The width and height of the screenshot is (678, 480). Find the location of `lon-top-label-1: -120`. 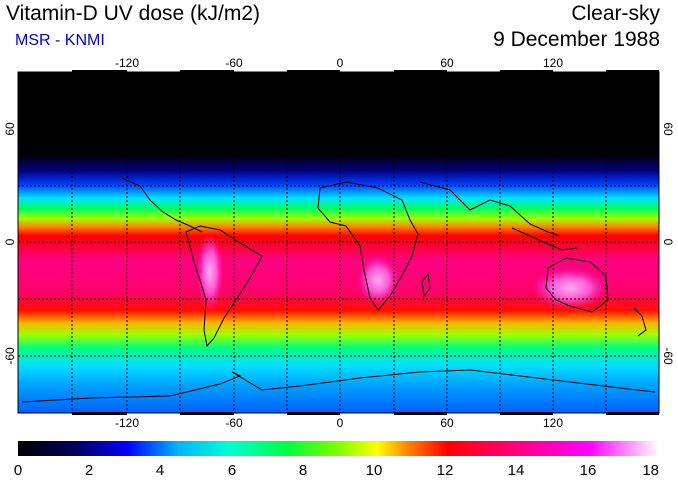

lon-top-label-1: -120 is located at coordinates (127, 63).